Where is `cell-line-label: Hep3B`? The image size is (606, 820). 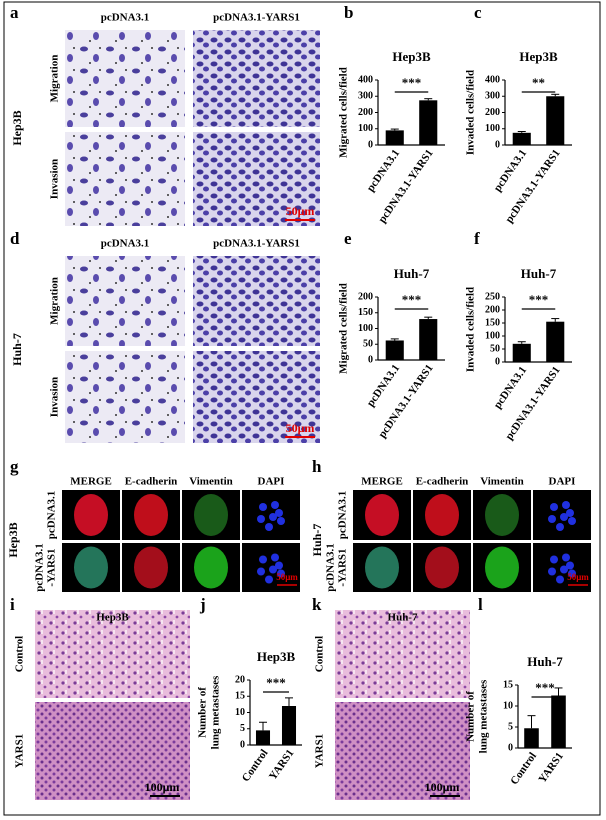 cell-line-label: Hep3B is located at coordinates (13, 539).